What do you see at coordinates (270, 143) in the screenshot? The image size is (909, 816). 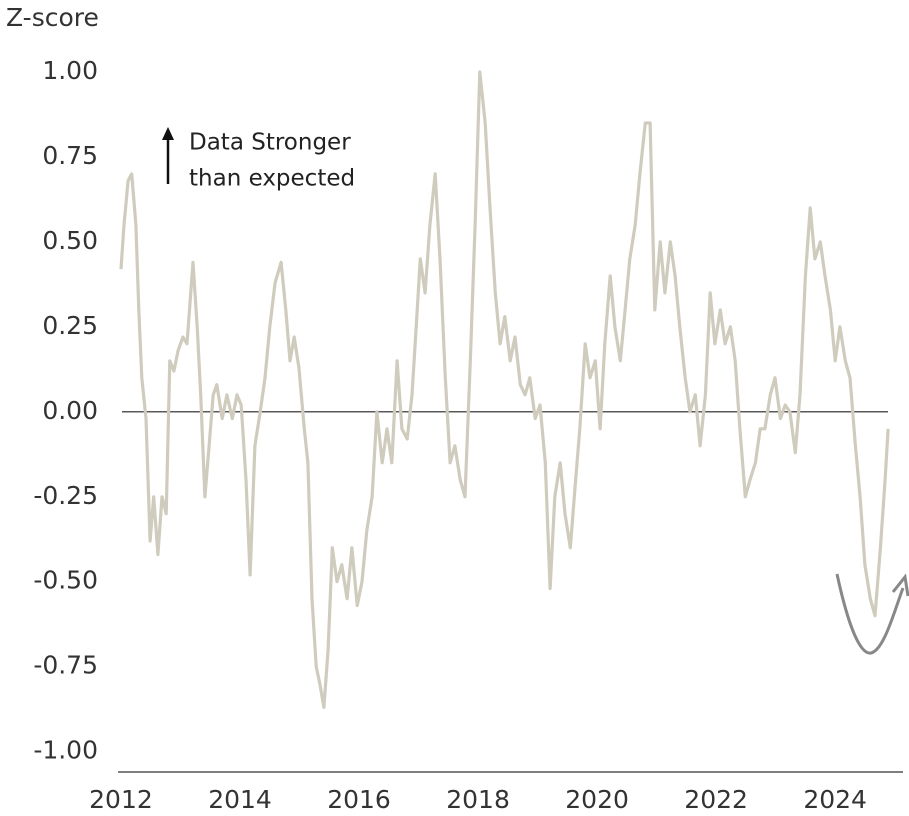 I see `annotation-line: Data Stronger` at bounding box center [270, 143].